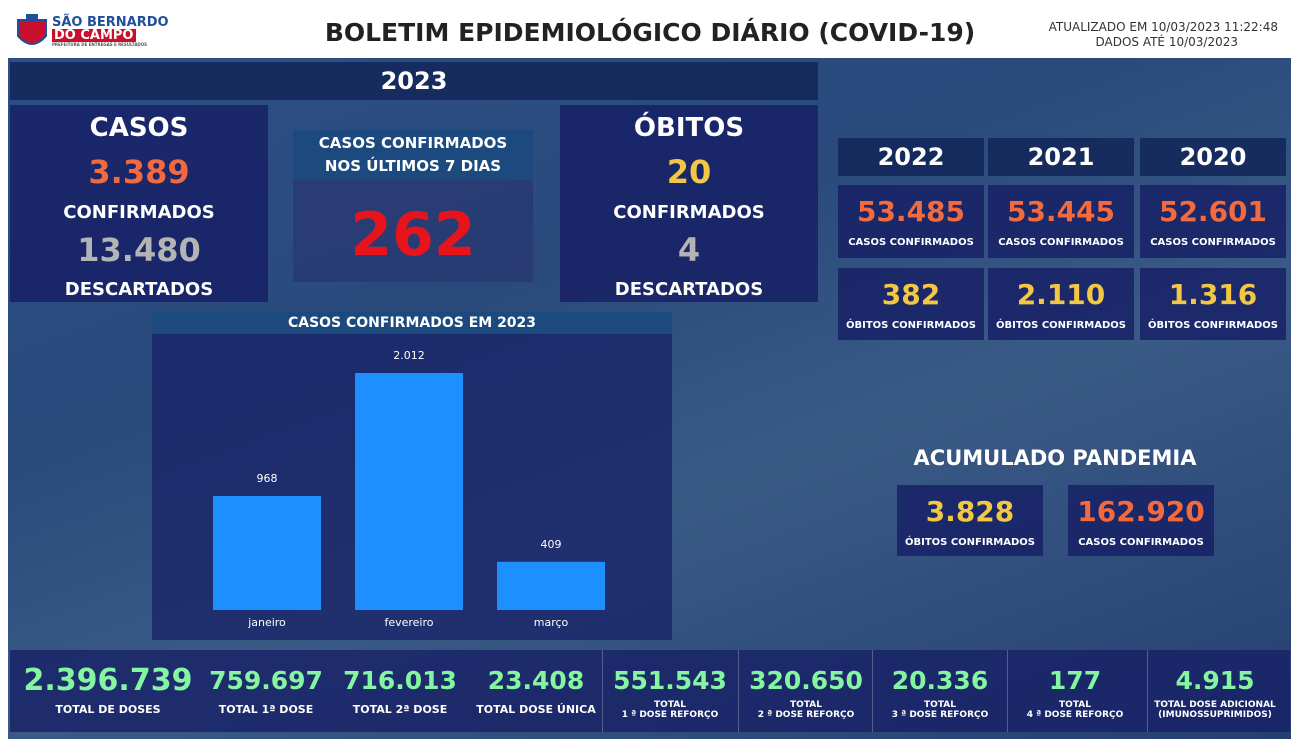 This screenshot has height=739, width=1299. Describe the element at coordinates (267, 478) in the screenshot. I see `value-label: 968` at that location.